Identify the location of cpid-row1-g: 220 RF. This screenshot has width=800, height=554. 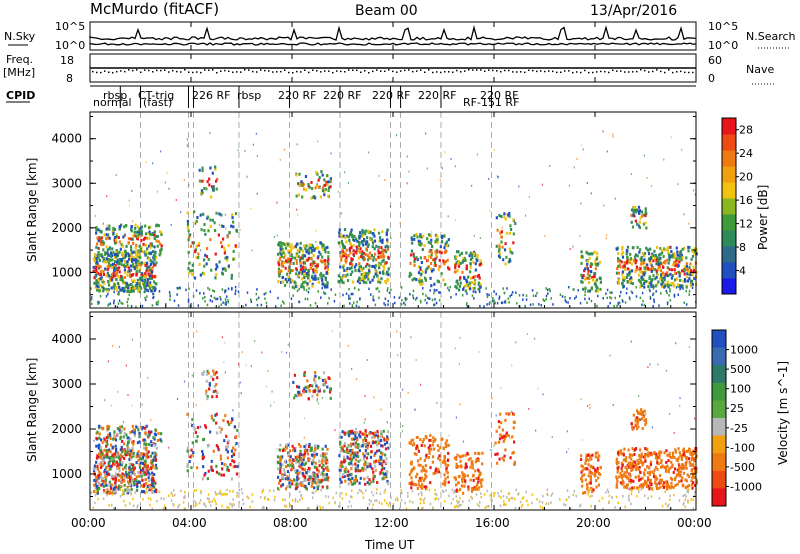
(391, 95).